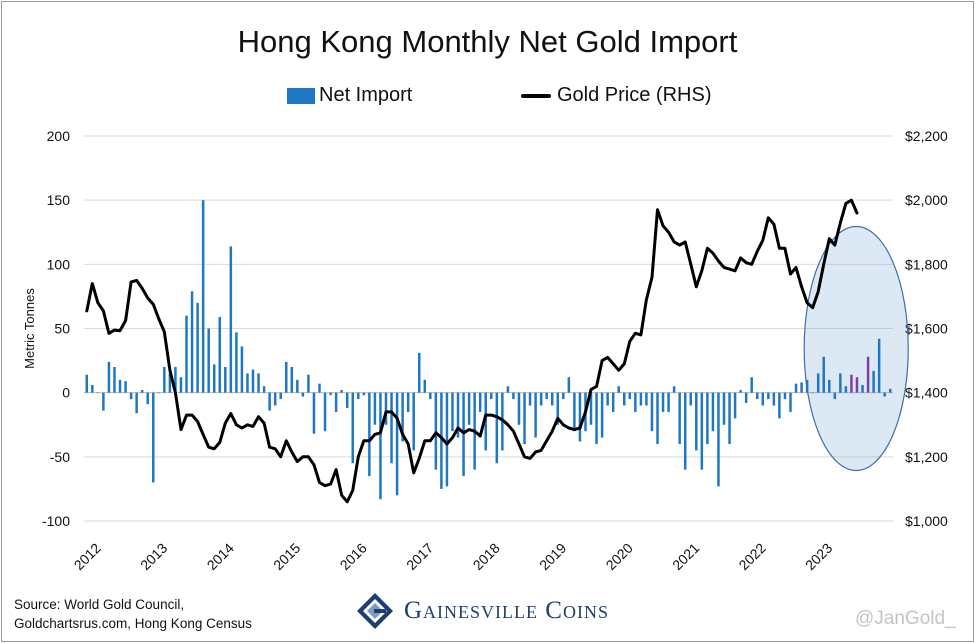 This screenshot has width=975, height=643. Describe the element at coordinates (301, 95) in the screenshot. I see `legend-swatch-net-import` at that location.